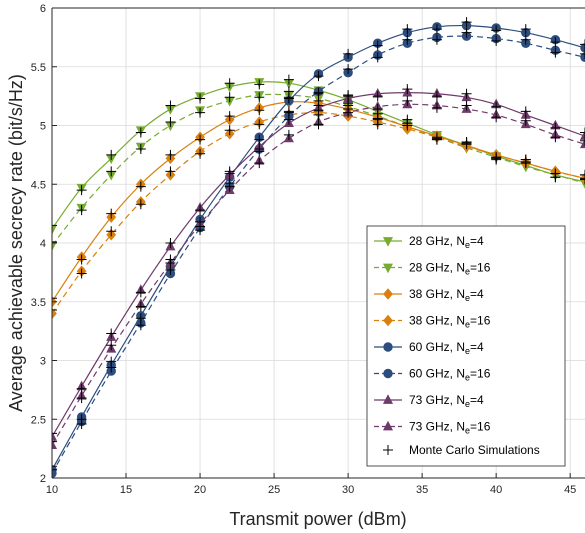 Image resolution: width=585 pixels, height=533 pixels. Describe the element at coordinates (496, 490) in the screenshot. I see `x-tick-label: 40` at that location.